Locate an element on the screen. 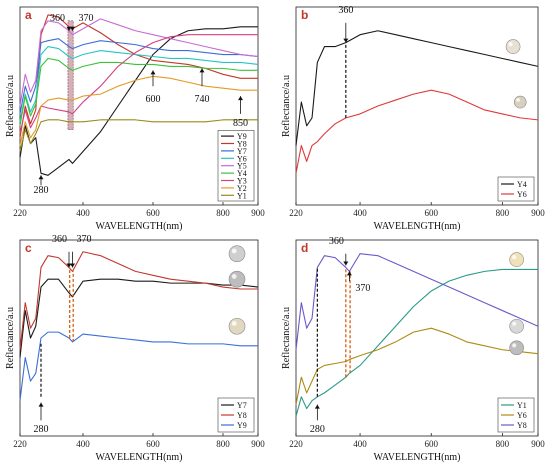  series-line-Y2 is located at coordinates (138, 110).